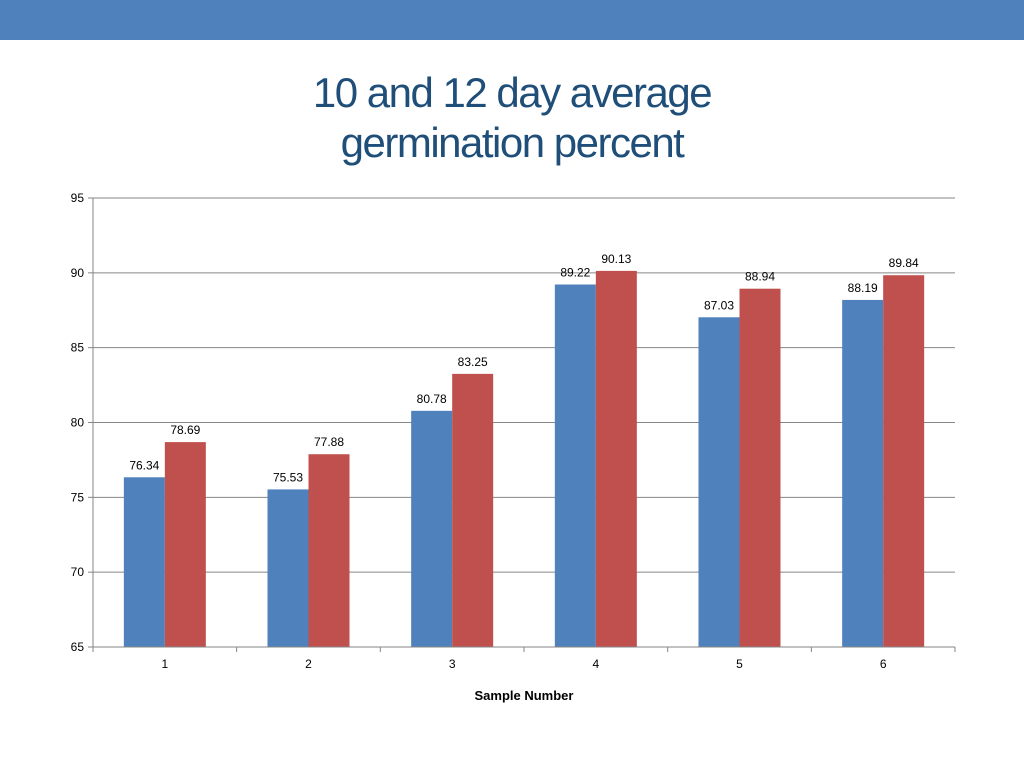  I want to click on data-label: 77.88, so click(329, 442).